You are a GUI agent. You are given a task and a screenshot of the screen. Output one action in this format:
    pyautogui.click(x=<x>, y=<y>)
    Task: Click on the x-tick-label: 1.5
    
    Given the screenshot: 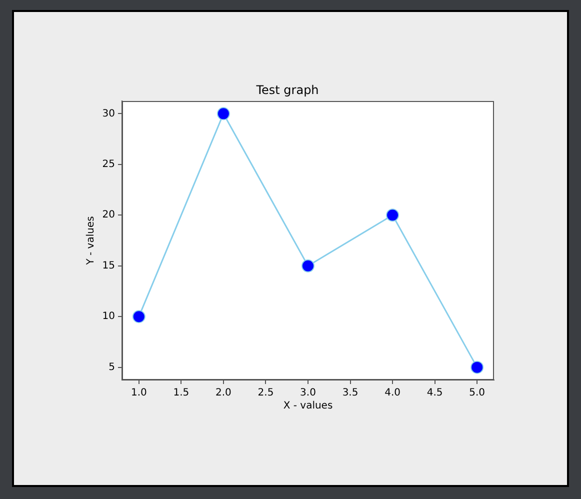 What is the action you would take?
    pyautogui.click(x=181, y=393)
    